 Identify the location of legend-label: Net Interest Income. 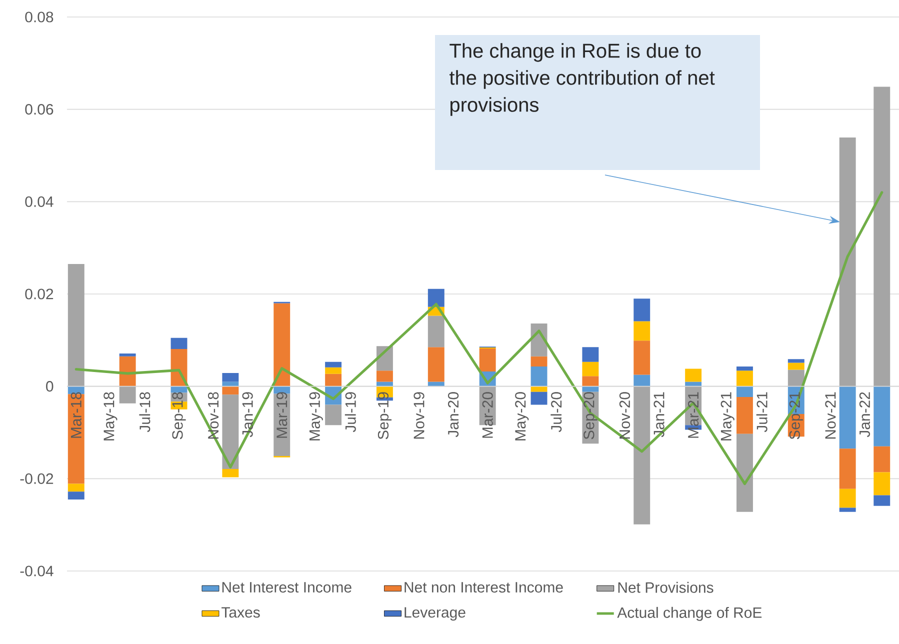
(287, 587).